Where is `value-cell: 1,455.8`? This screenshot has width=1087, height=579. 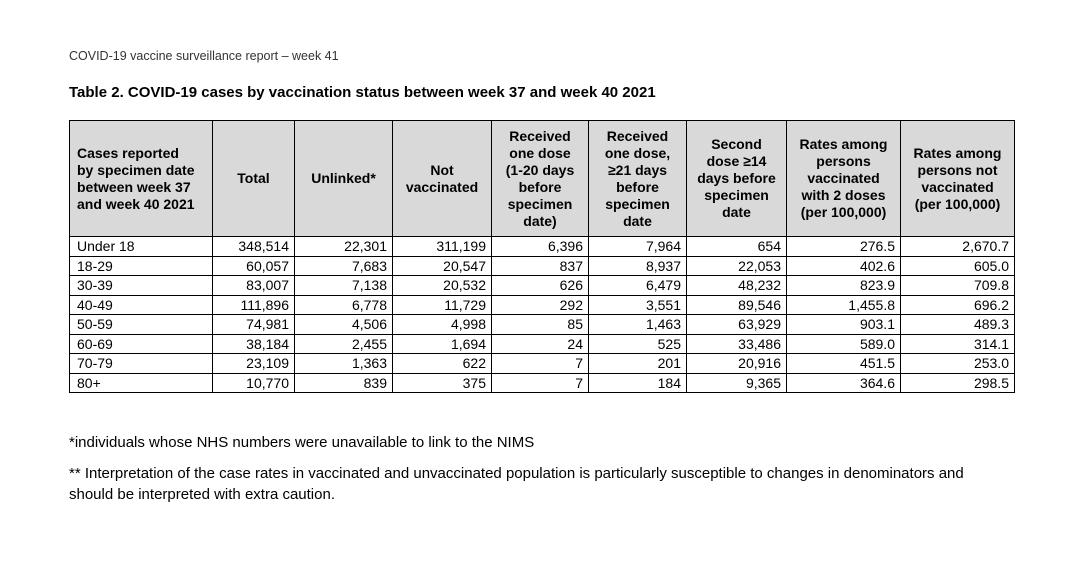 value-cell: 1,455.8 is located at coordinates (843, 304).